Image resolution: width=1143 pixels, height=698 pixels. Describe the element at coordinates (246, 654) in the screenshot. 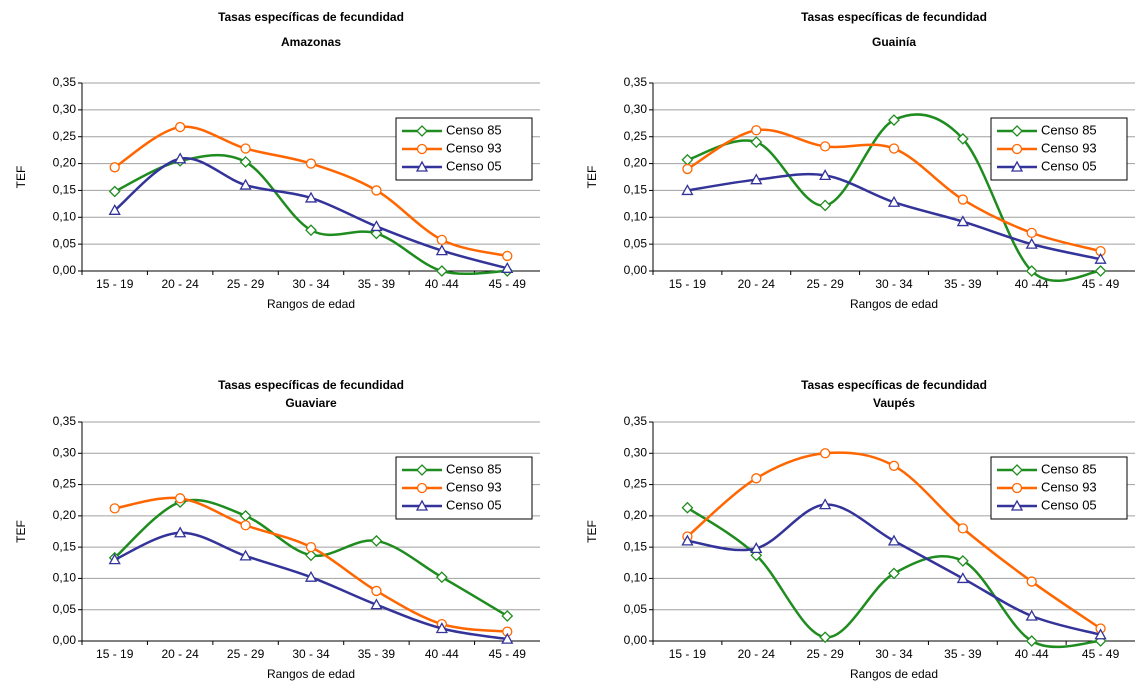

I see `x-tick-label: 25 - 29` at that location.